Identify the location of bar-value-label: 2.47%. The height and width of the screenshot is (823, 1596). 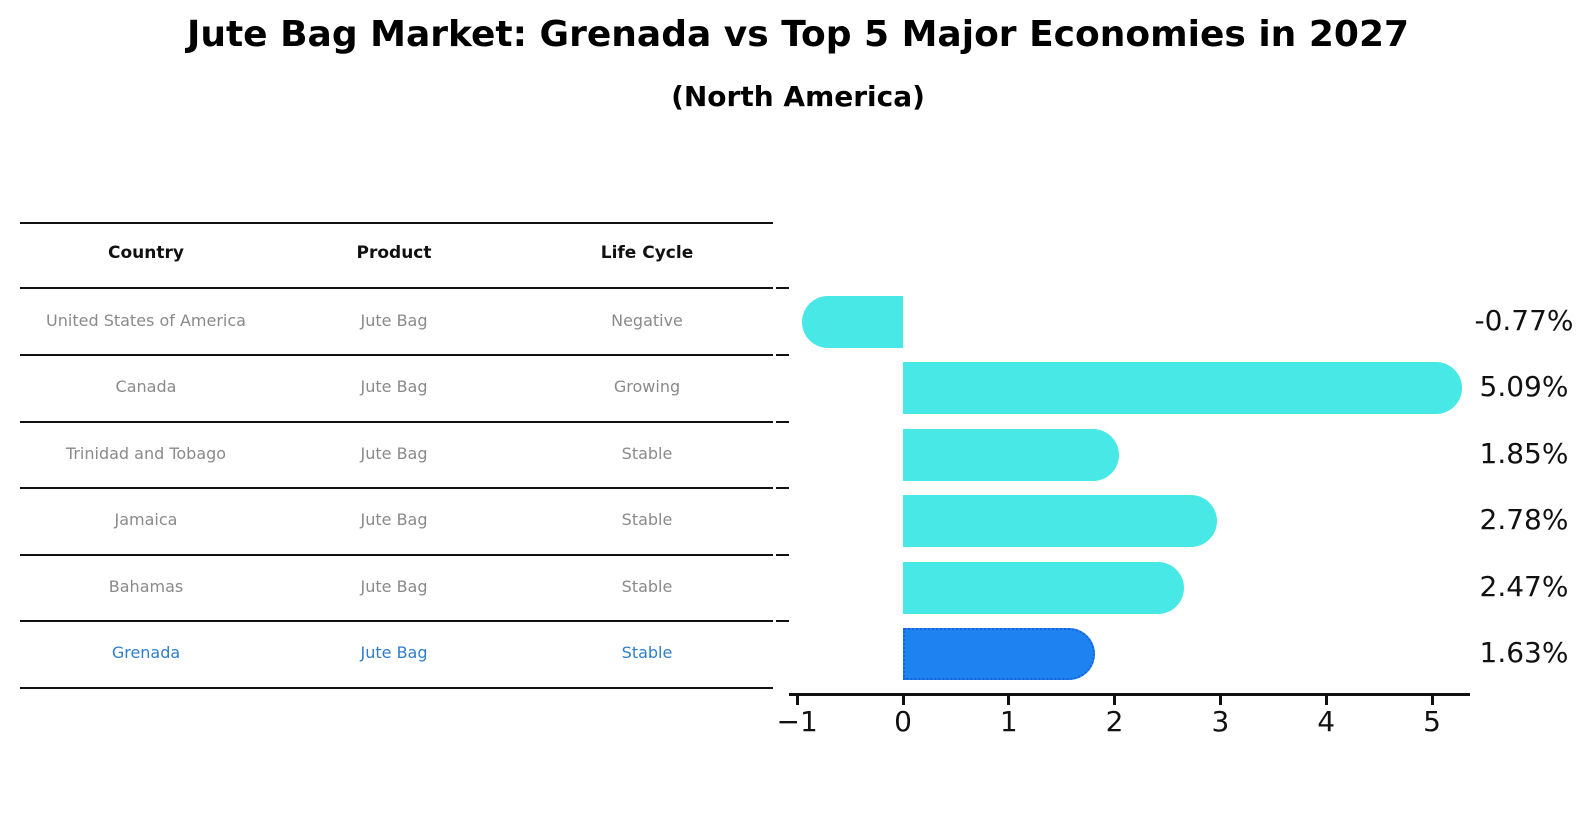
(1524, 586).